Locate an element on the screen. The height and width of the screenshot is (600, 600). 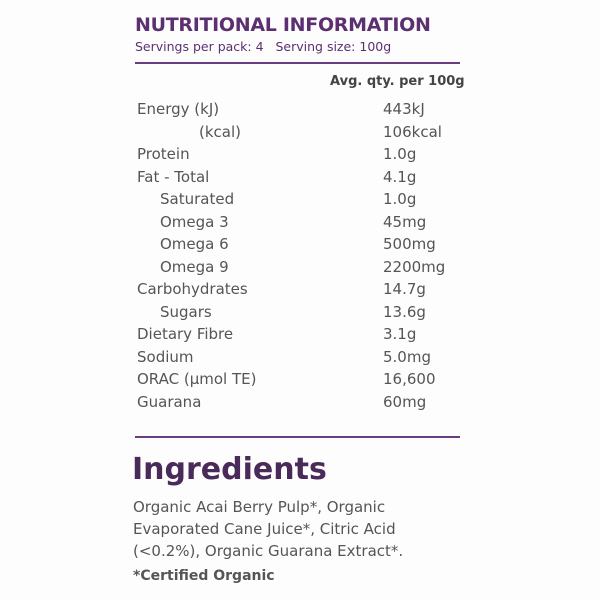
row-label: Dietary Fibre is located at coordinates (185, 334).